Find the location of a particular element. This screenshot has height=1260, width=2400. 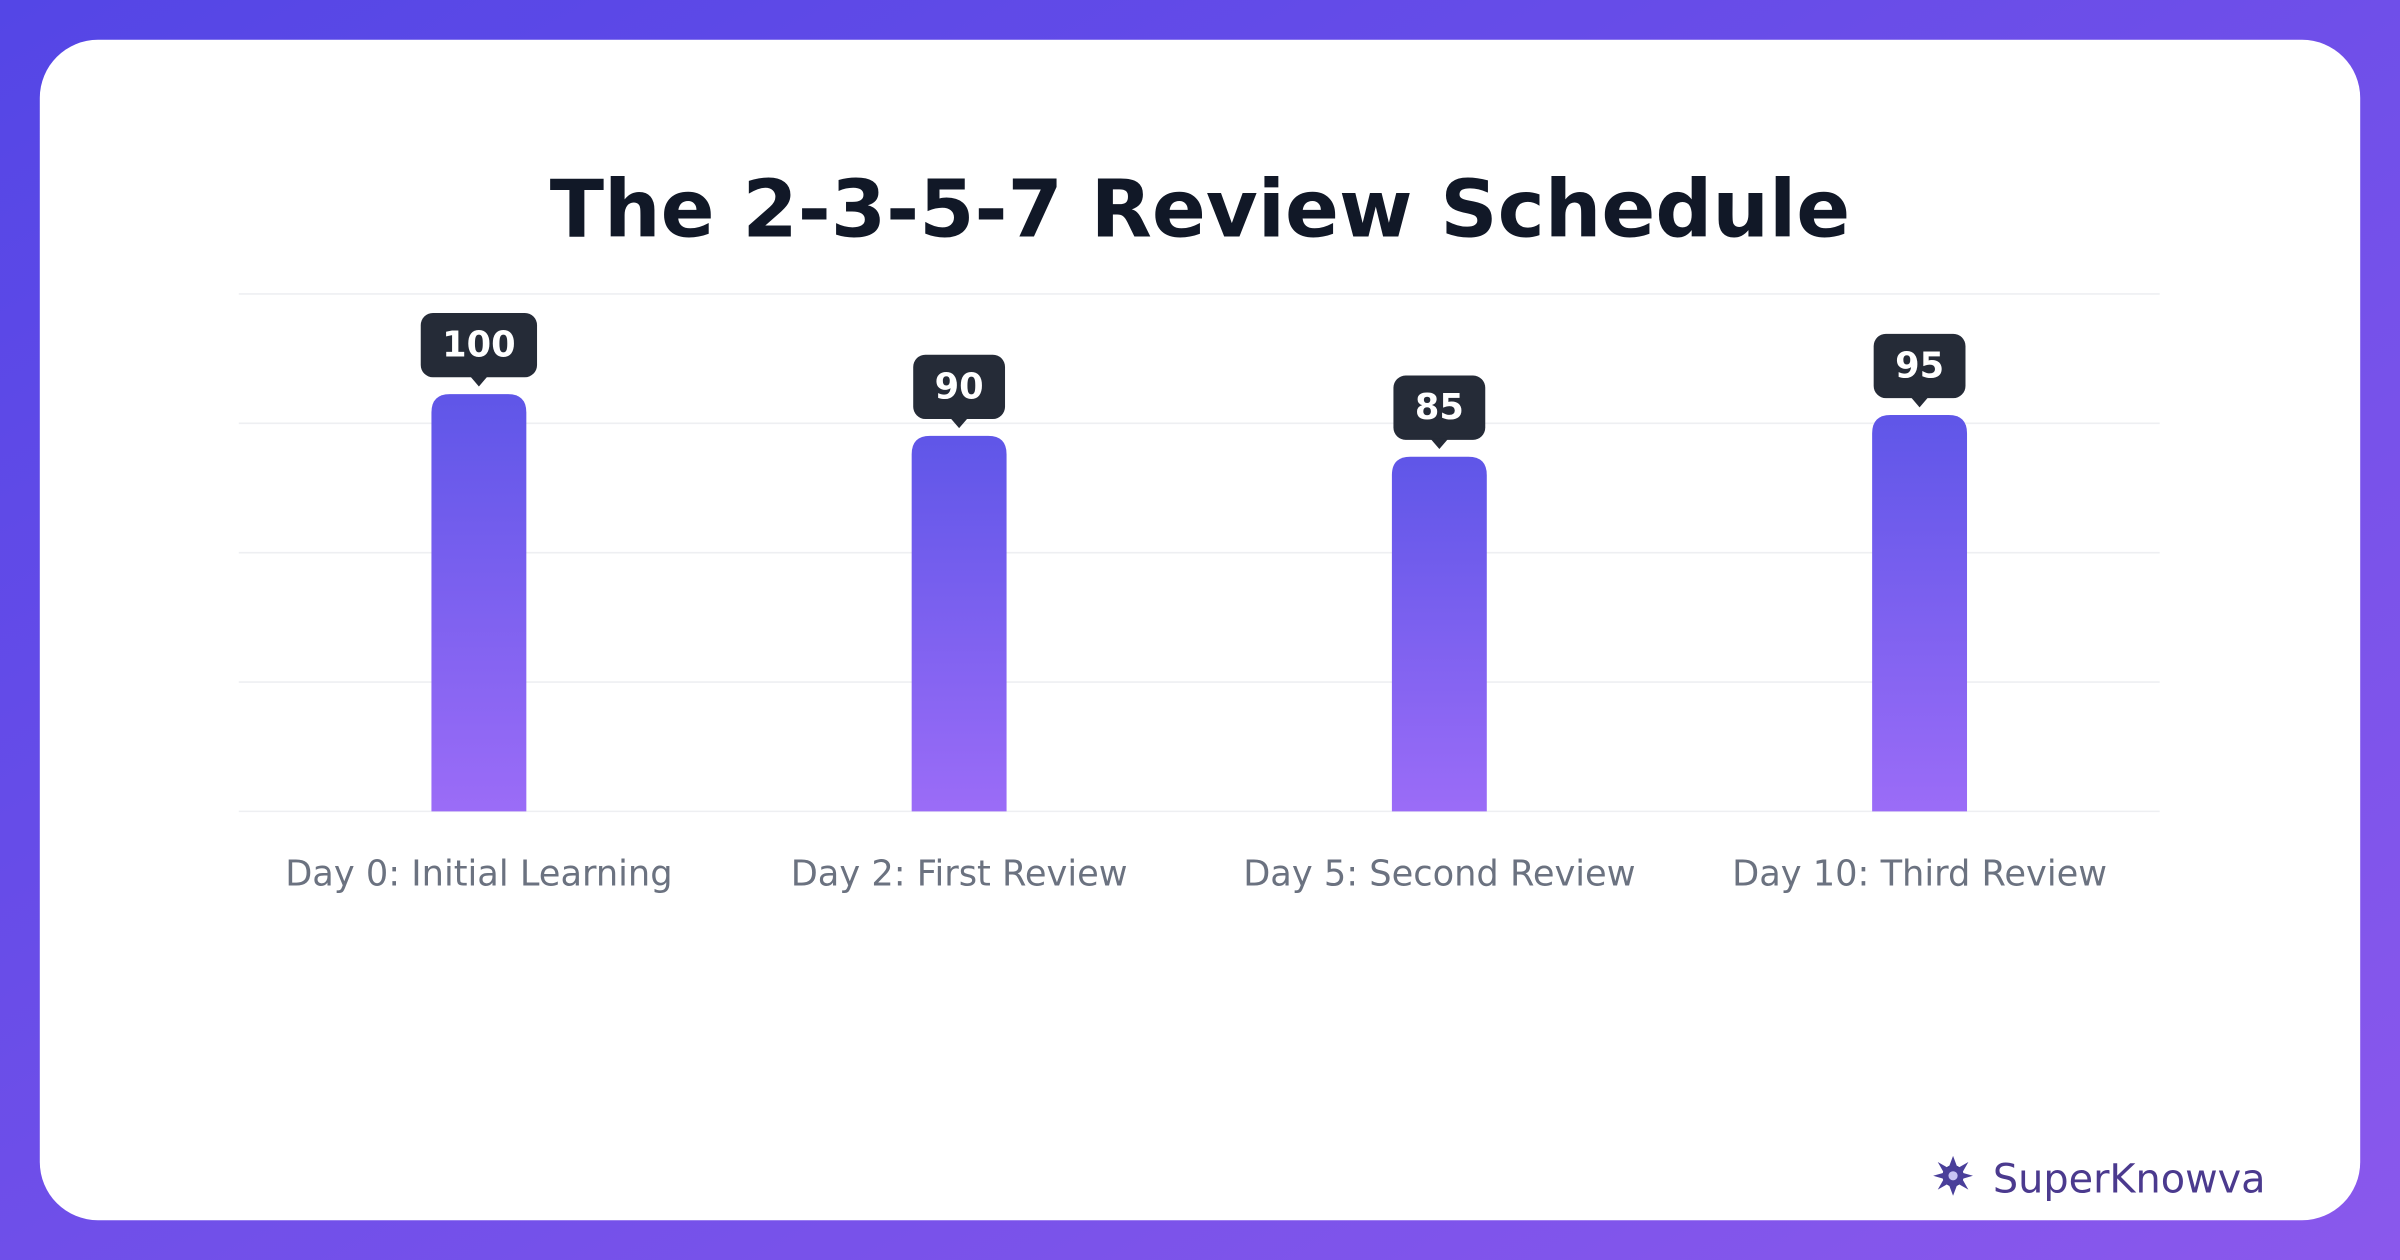

x-tick-label: Day 2: First Review is located at coordinates (959, 874).